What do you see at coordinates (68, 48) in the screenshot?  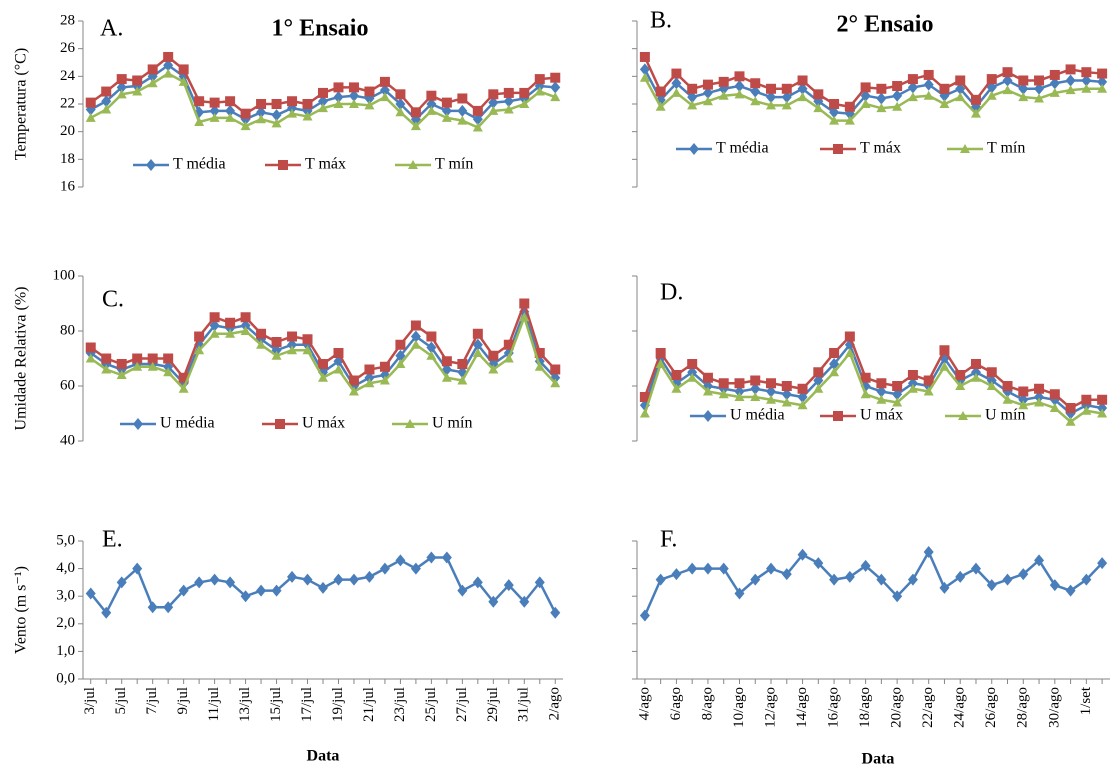 I see `y-tick-label: 26` at bounding box center [68, 48].